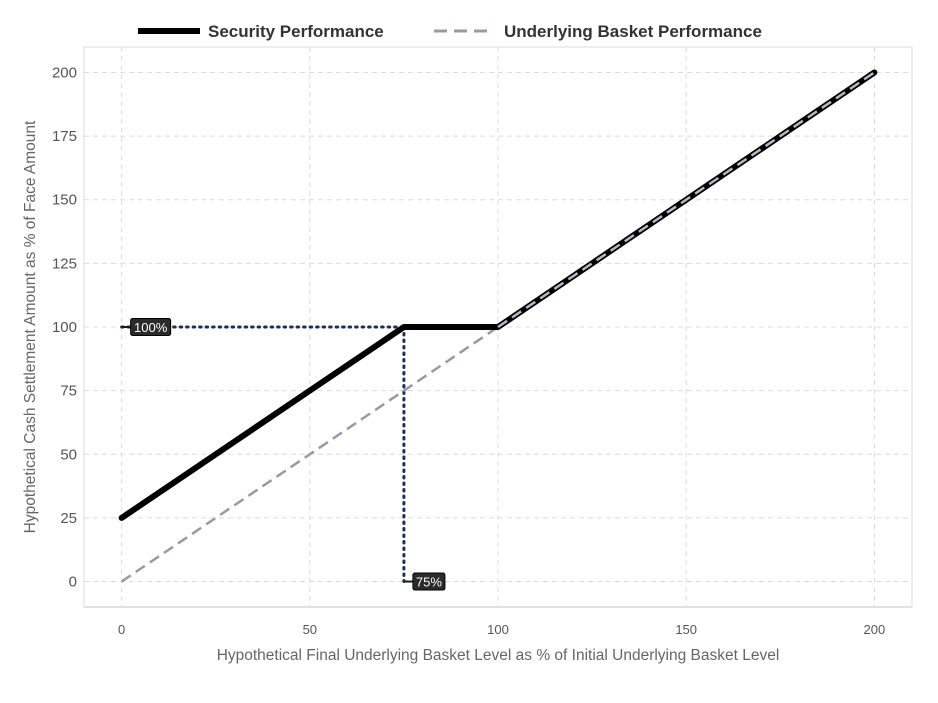 This screenshot has width=938, height=703. What do you see at coordinates (64, 263) in the screenshot?
I see `y-tick-label-125: 125` at bounding box center [64, 263].